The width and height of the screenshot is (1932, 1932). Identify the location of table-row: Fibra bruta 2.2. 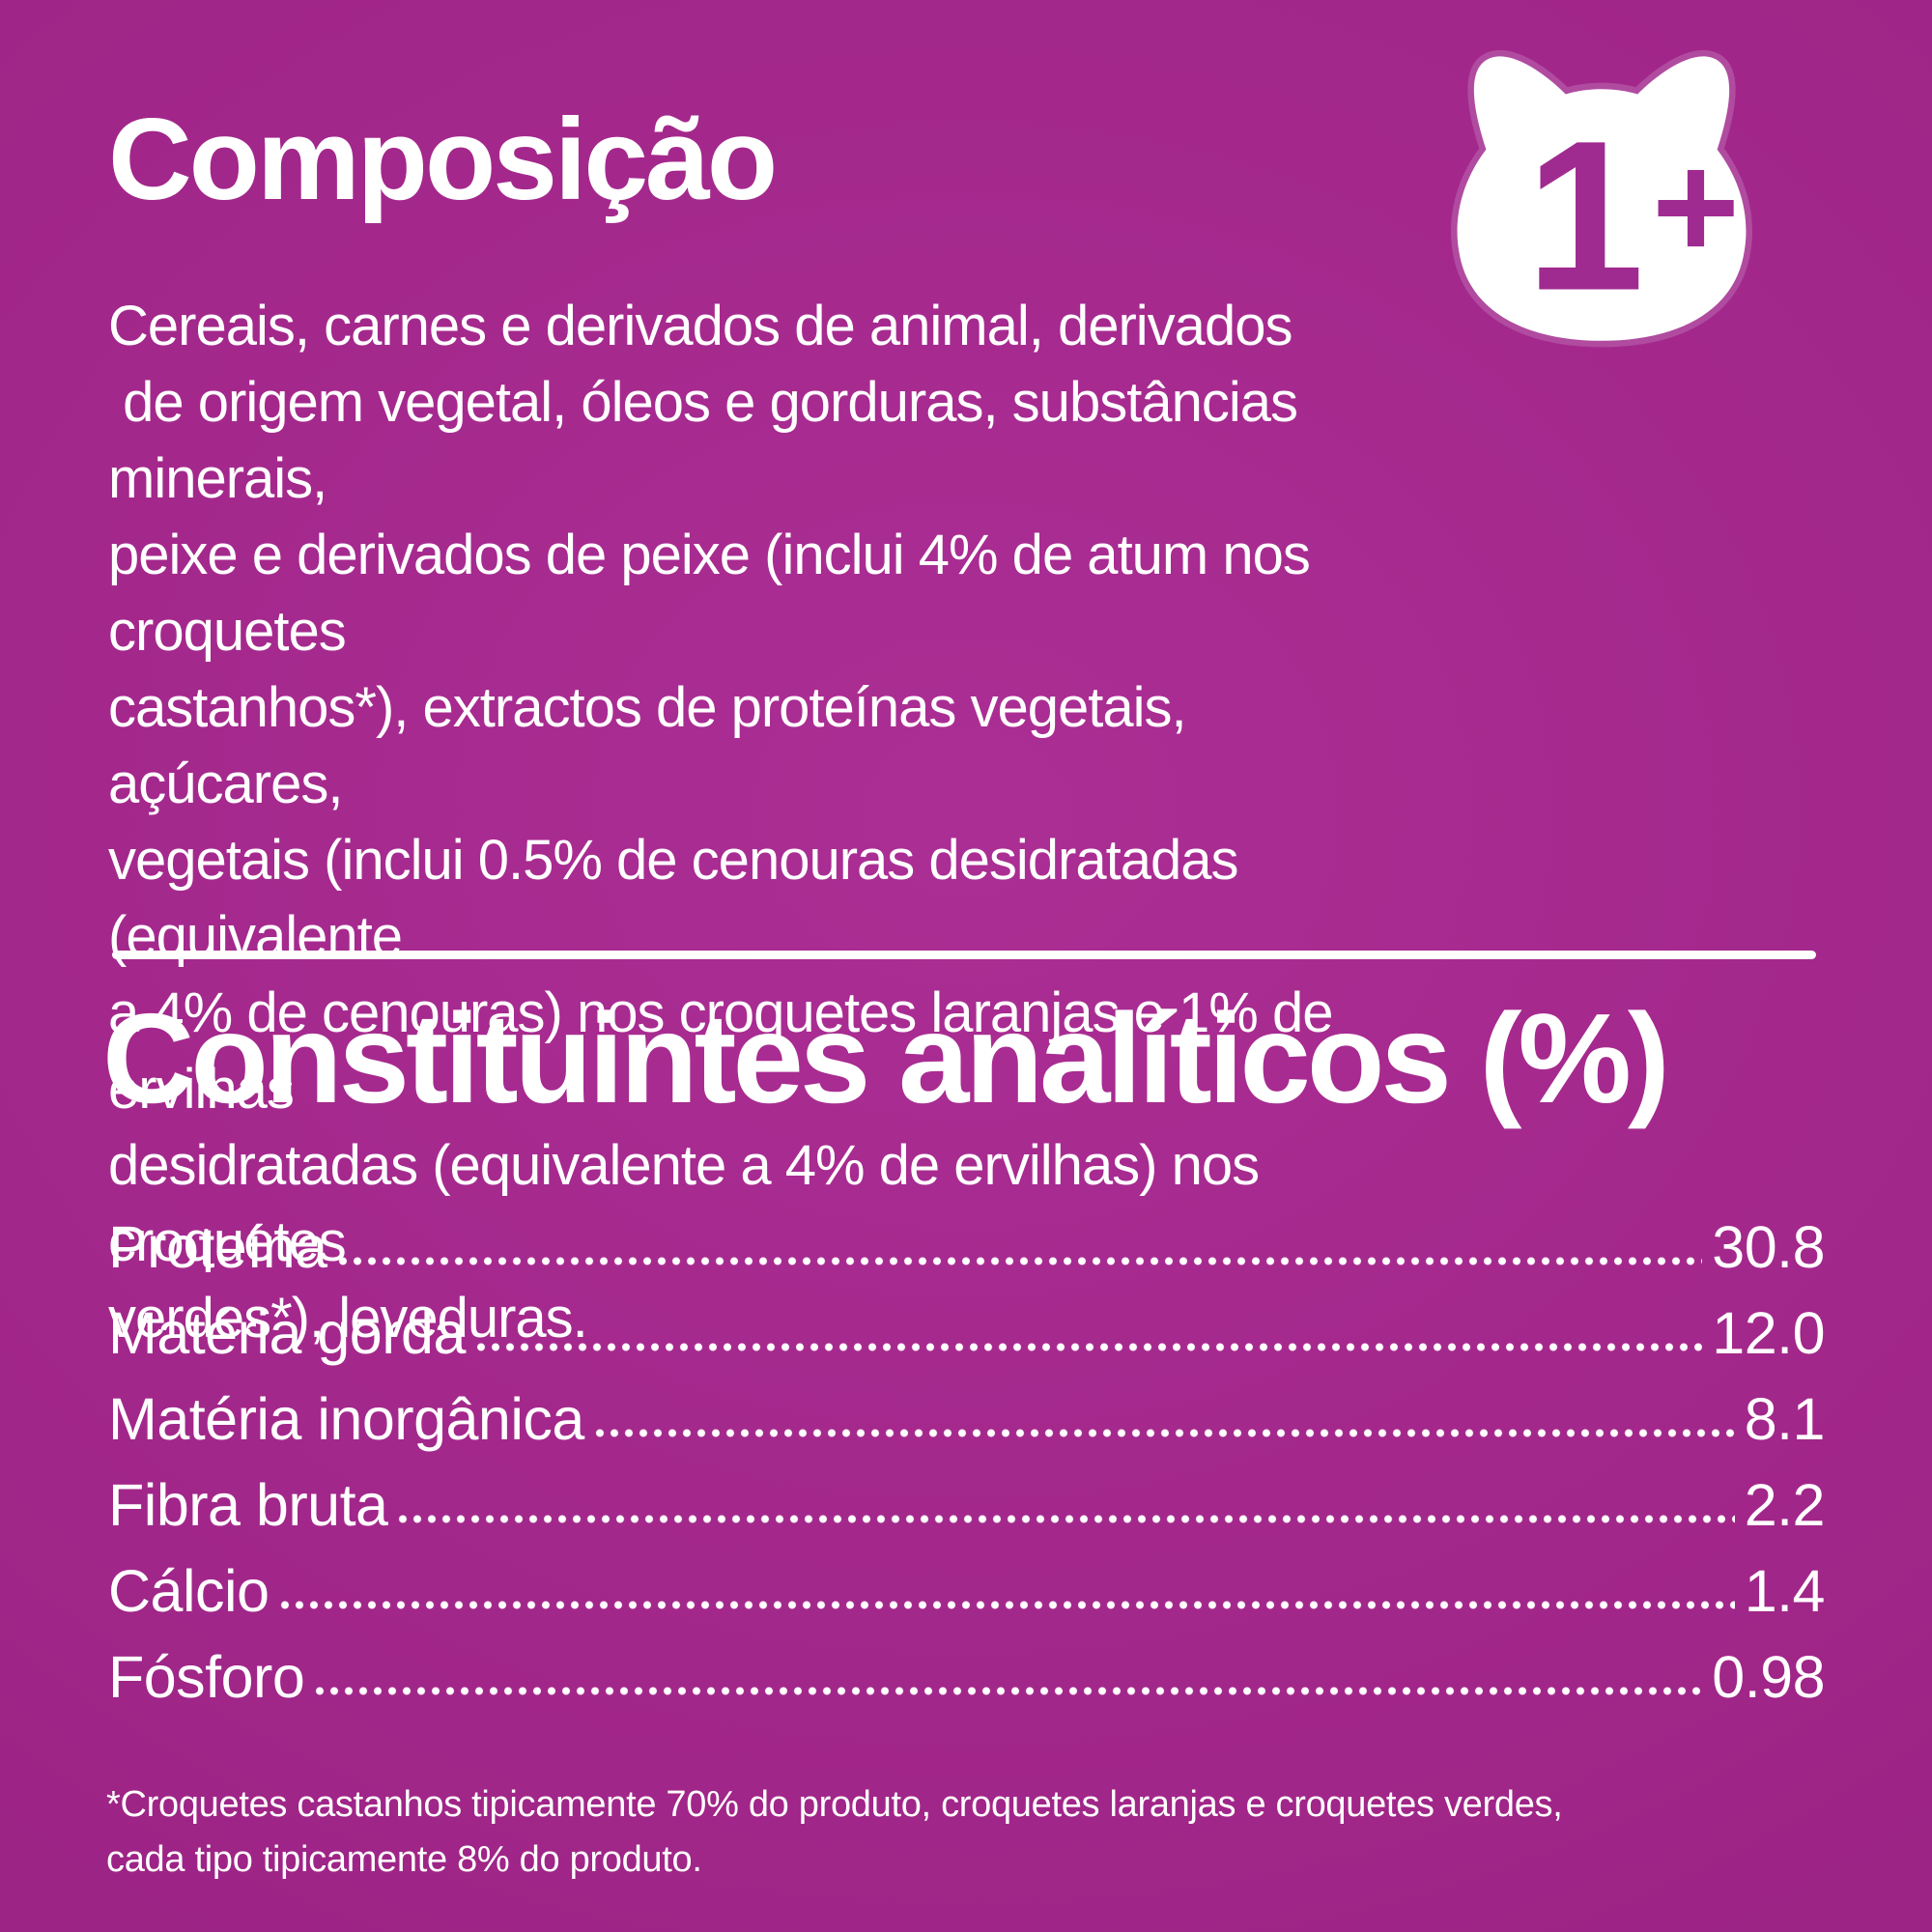
(967, 1514).